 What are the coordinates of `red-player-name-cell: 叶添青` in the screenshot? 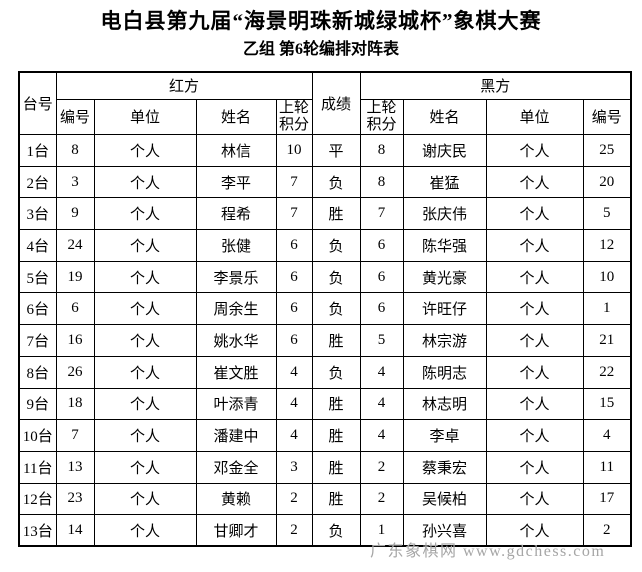 It's located at (236, 404).